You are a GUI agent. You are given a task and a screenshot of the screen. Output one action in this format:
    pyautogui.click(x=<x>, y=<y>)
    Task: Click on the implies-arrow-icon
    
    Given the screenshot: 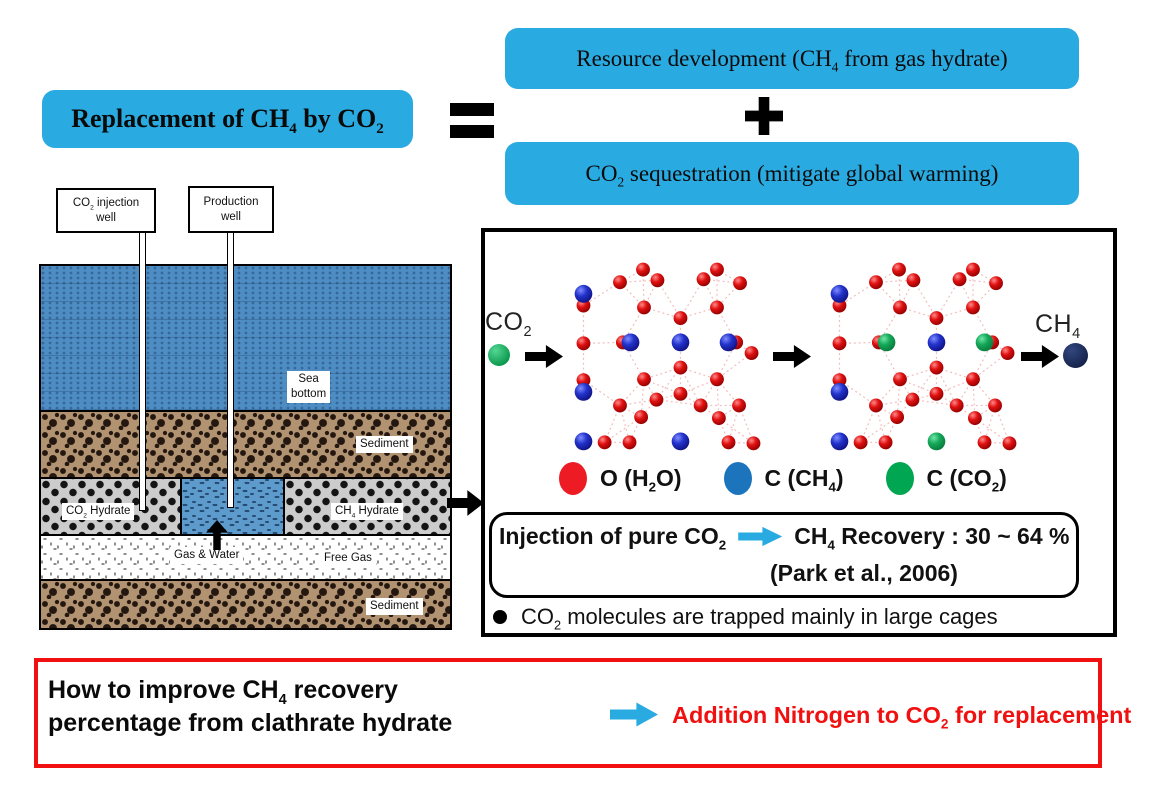 What is the action you would take?
    pyautogui.click(x=760, y=536)
    